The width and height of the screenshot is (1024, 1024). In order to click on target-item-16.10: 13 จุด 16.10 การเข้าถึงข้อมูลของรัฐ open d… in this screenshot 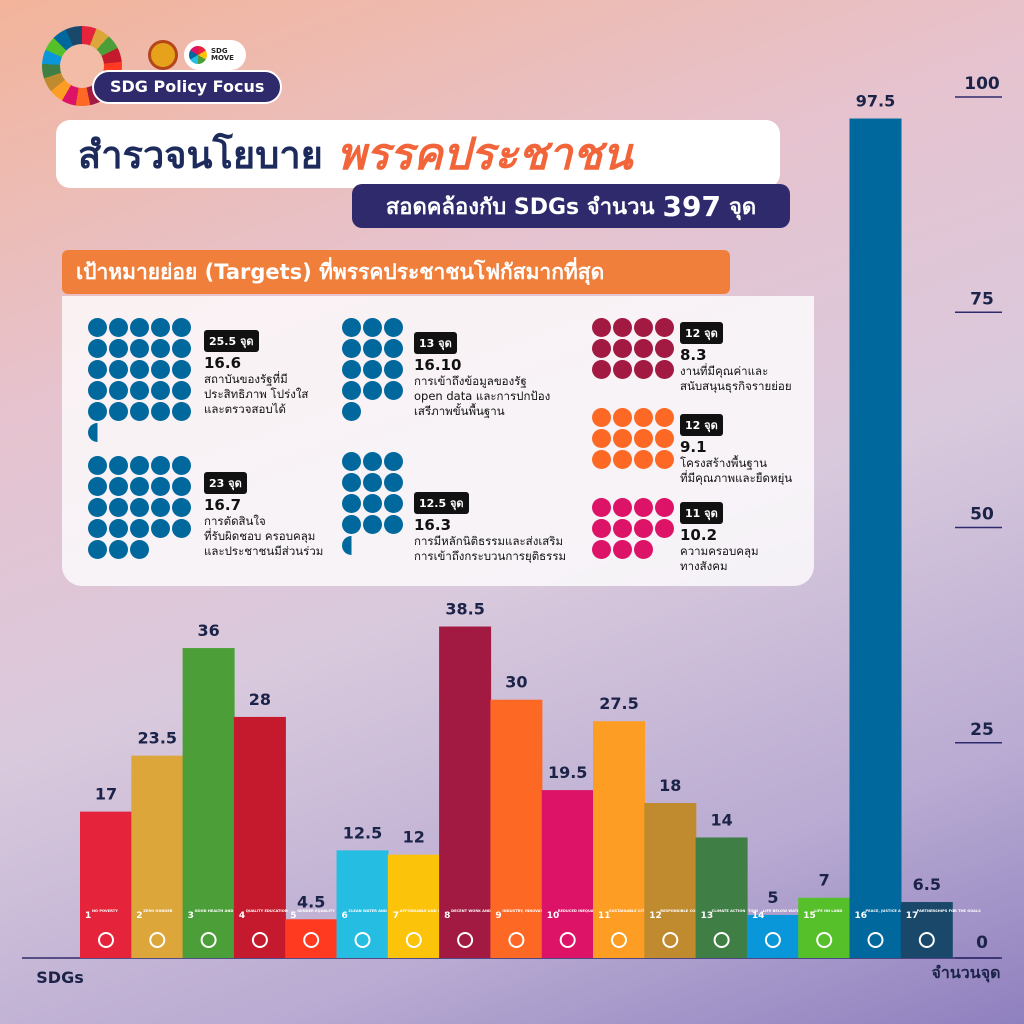, I will do `click(482, 375)`.